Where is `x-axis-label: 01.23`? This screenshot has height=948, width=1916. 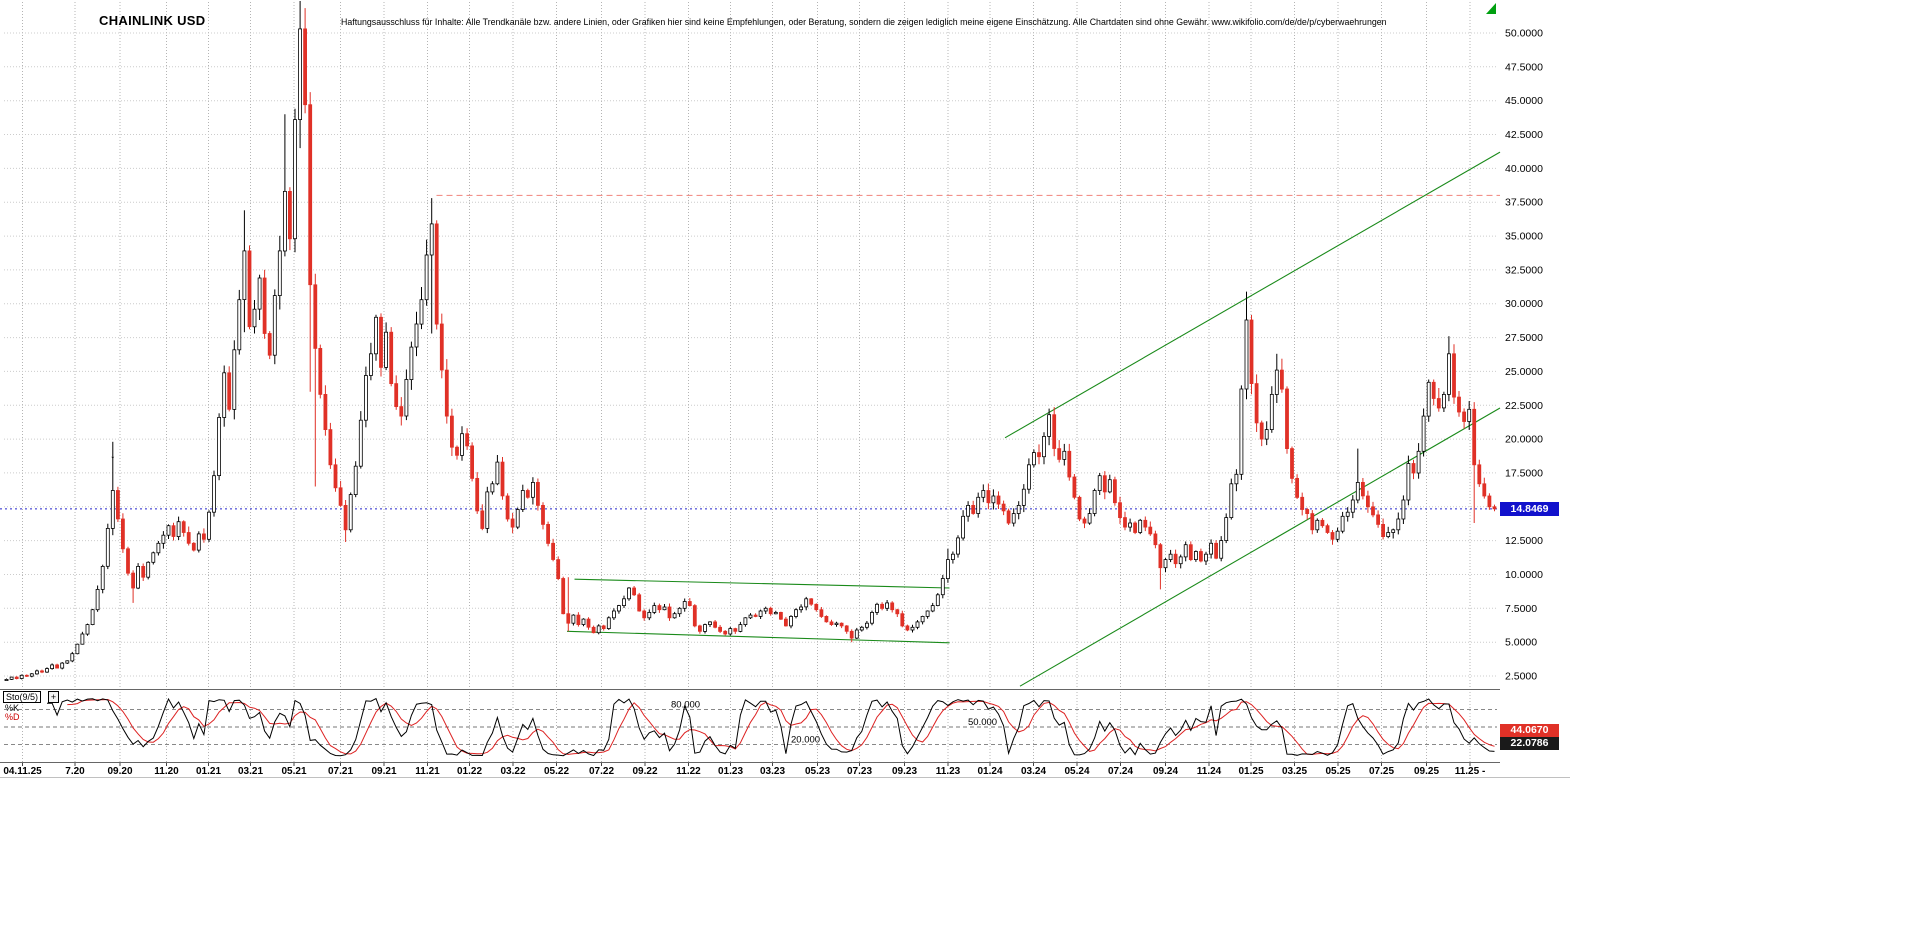
x-axis-label: 01.23 is located at coordinates (730, 771).